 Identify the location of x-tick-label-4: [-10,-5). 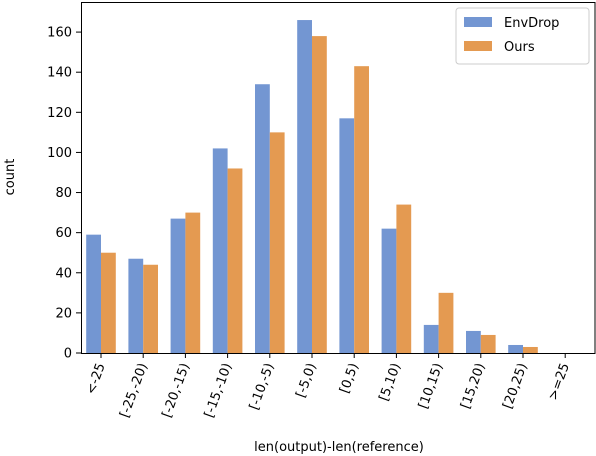
(262, 386).